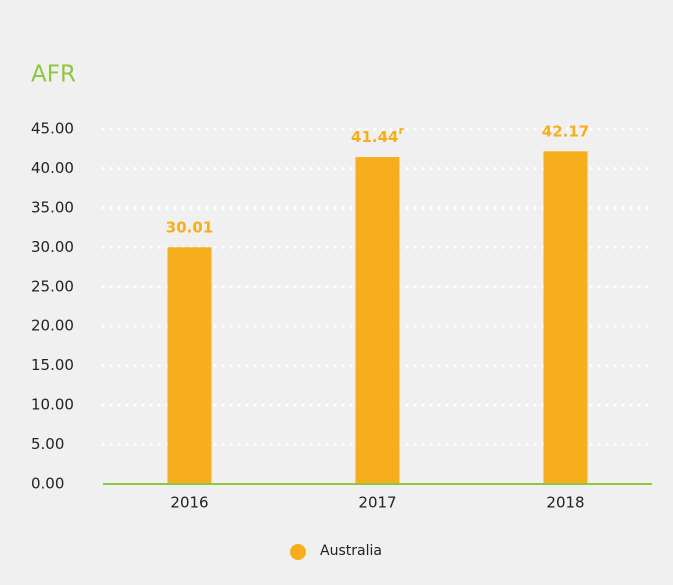 The image size is (673, 585). Describe the element at coordinates (377, 503) in the screenshot. I see `x-tick-label: 2017` at that location.